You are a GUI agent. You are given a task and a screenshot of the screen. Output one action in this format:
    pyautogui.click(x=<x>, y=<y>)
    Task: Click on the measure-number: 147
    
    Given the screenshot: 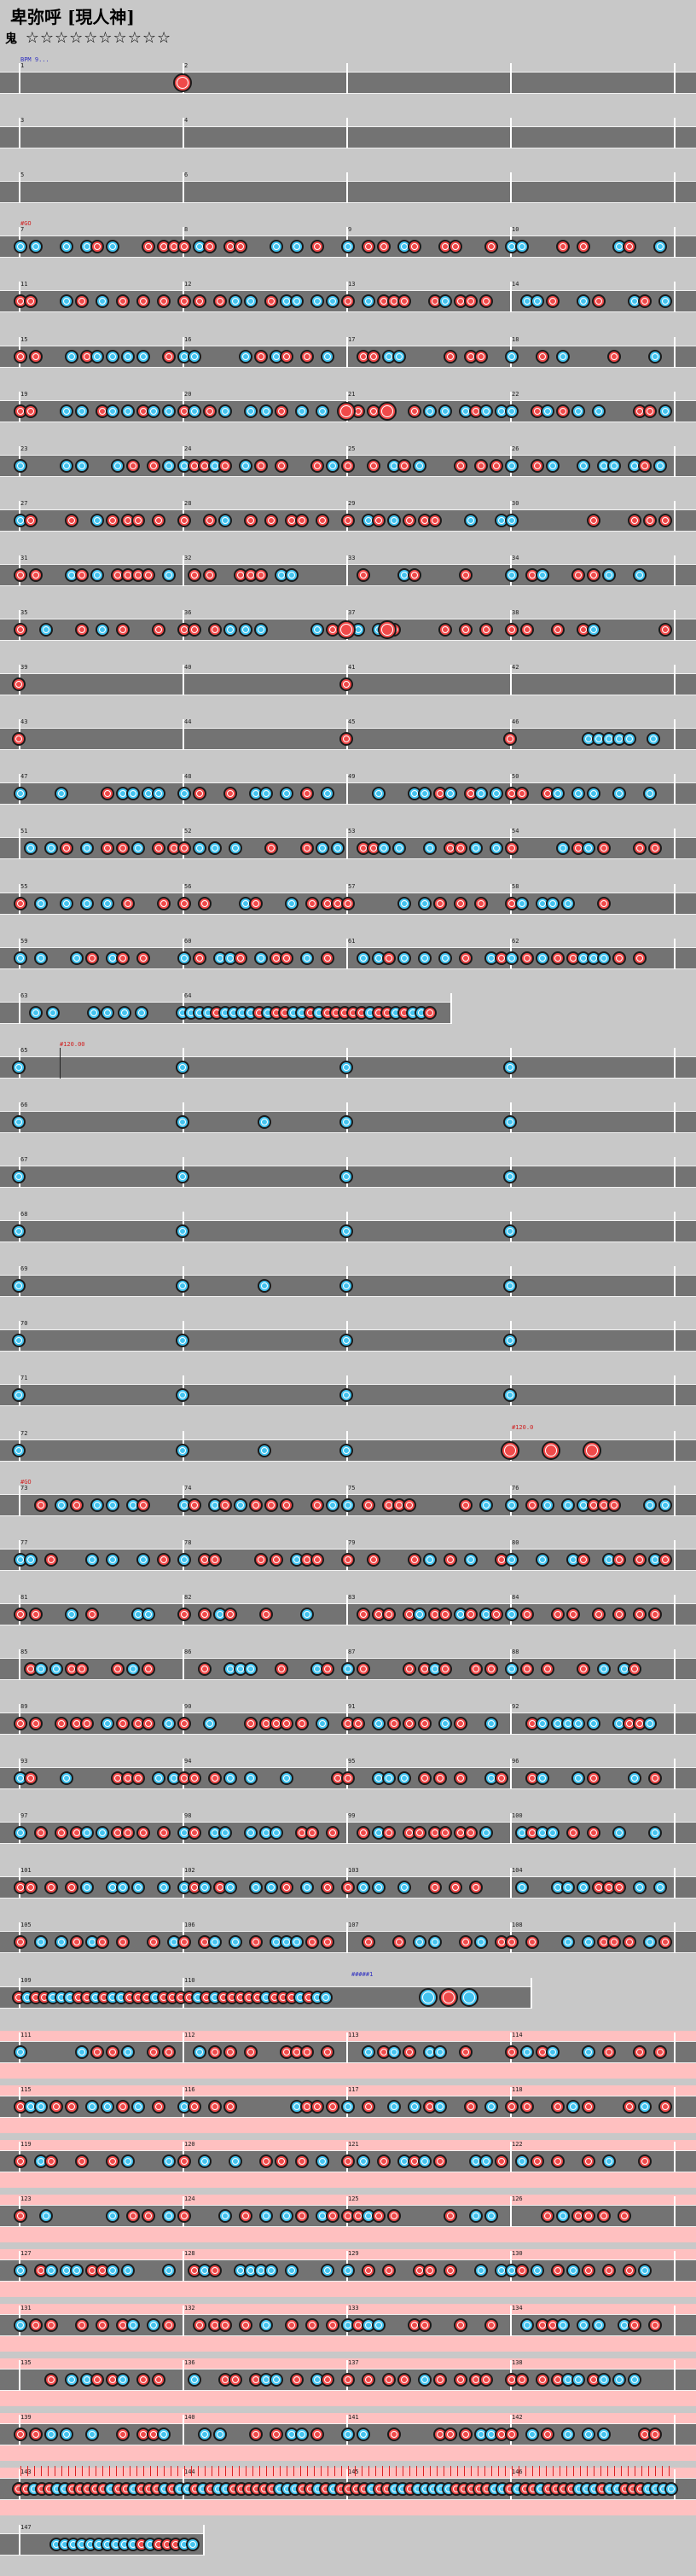 What is the action you would take?
    pyautogui.click(x=26, y=2527)
    